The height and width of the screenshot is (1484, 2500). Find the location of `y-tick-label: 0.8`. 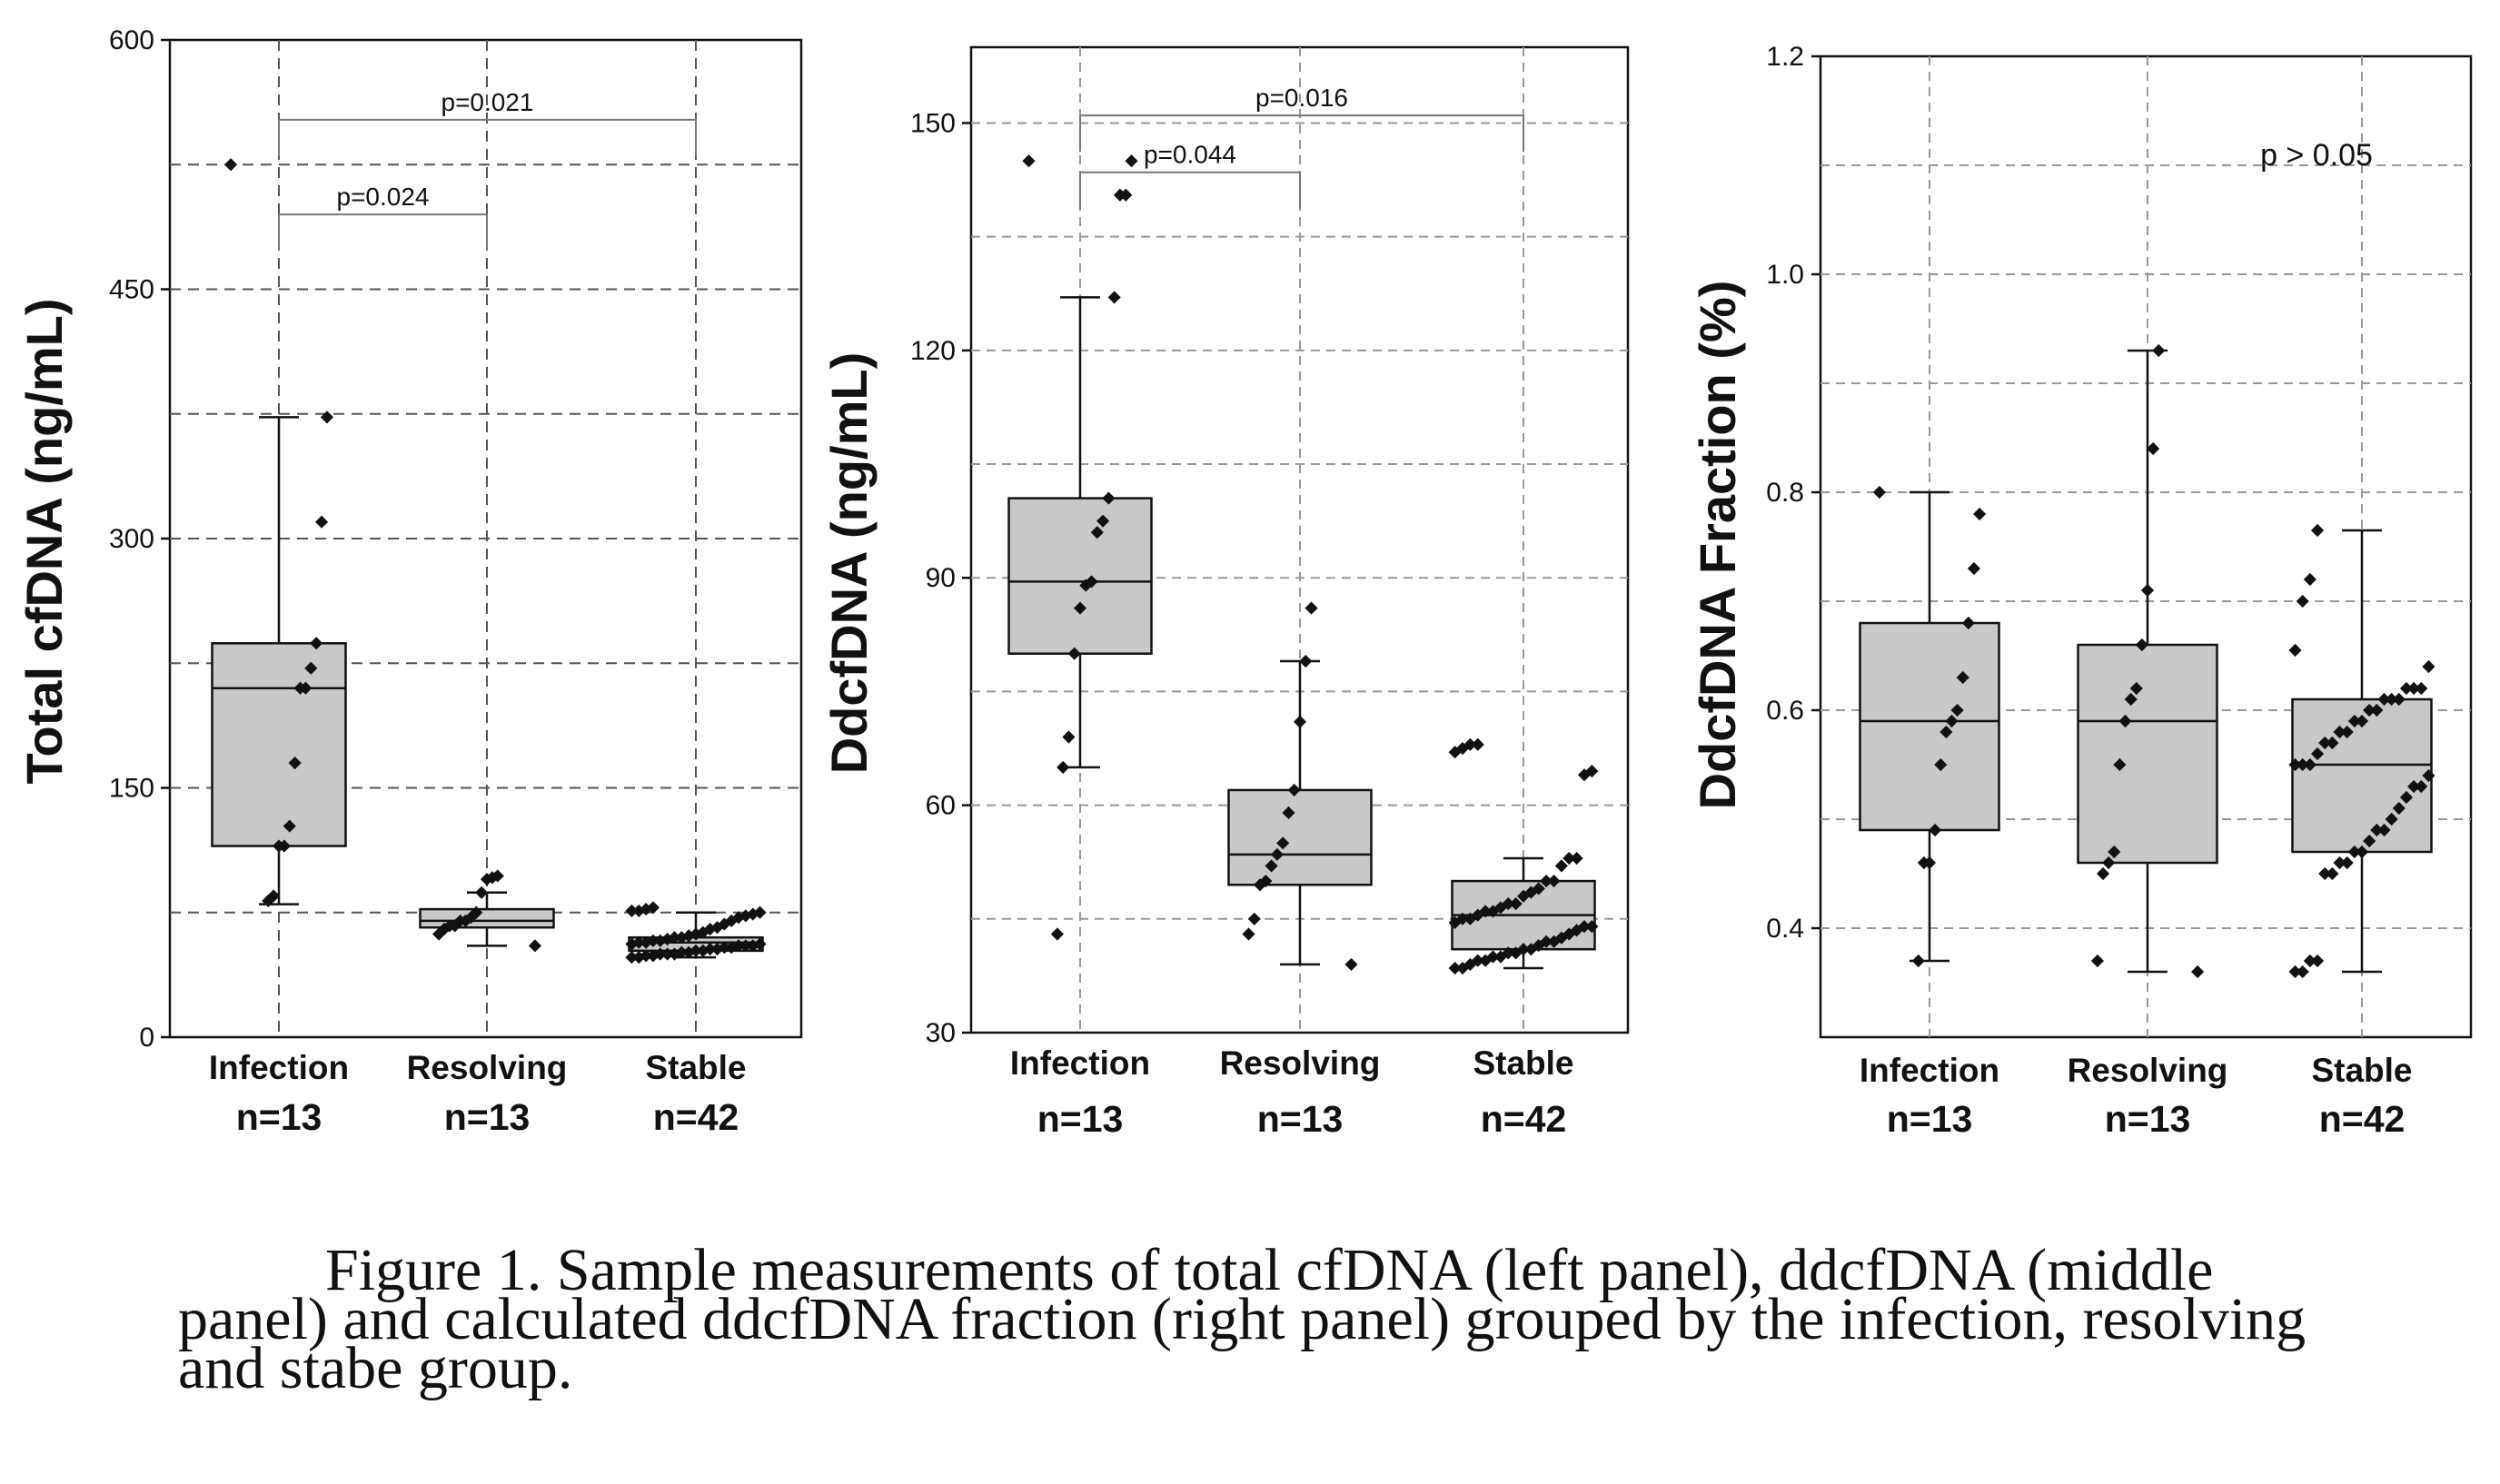

y-tick-label: 0.8 is located at coordinates (1785, 493).